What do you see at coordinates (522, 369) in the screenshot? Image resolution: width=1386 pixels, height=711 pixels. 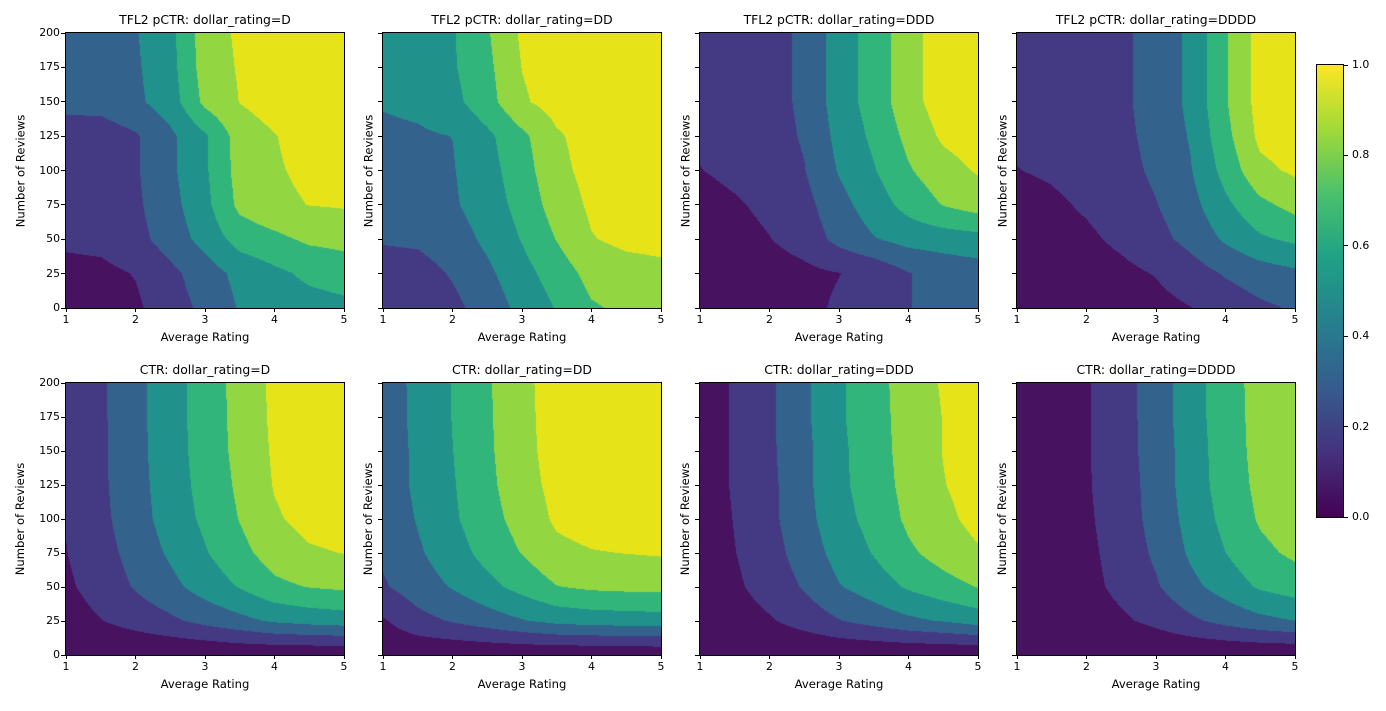 I see `plot-title: CTR: dollar_rating=DD` at bounding box center [522, 369].